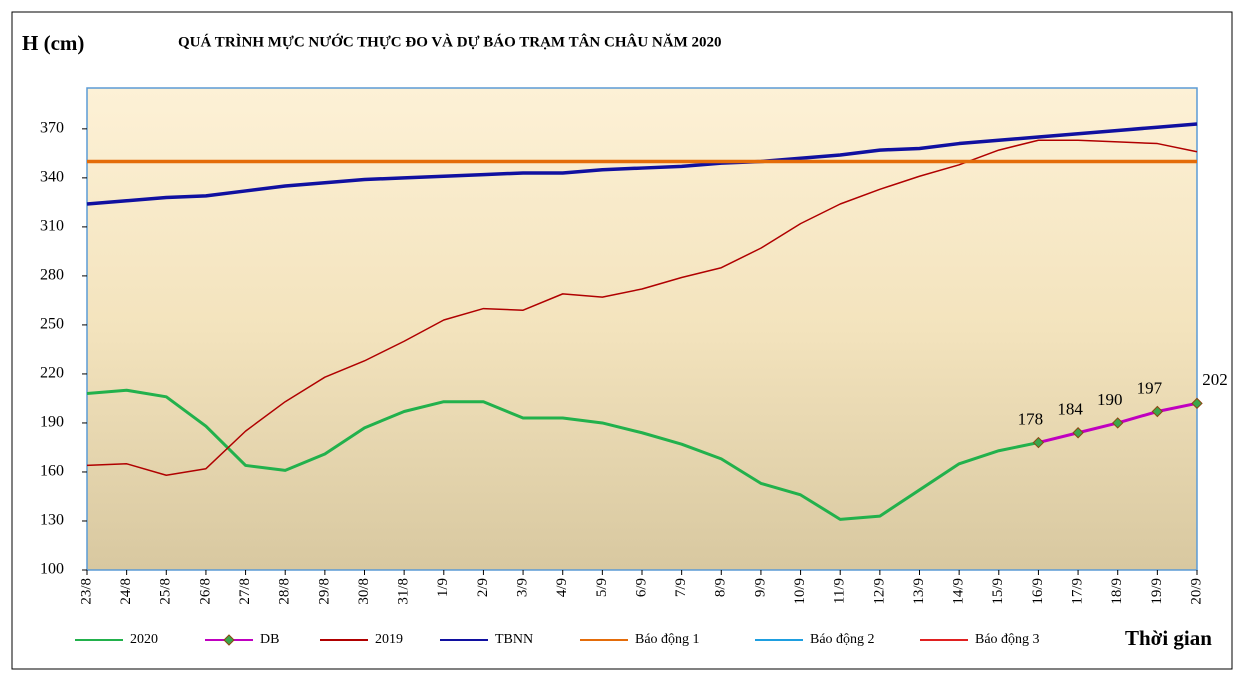  Describe the element at coordinates (1070, 409) in the screenshot. I see `data-label: 184` at that location.